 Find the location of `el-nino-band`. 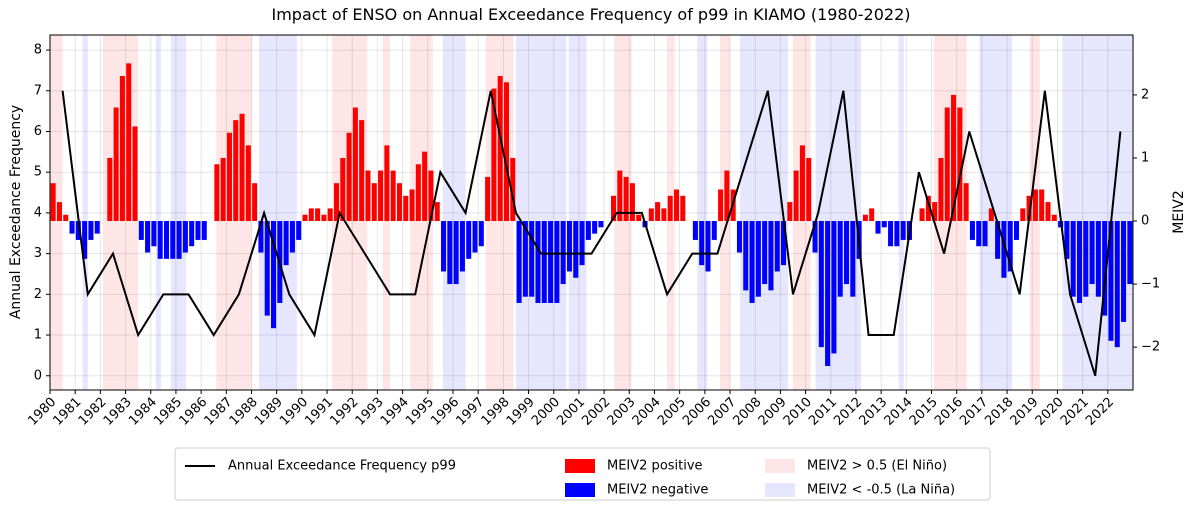

el-nino-band is located at coordinates (56, 212).